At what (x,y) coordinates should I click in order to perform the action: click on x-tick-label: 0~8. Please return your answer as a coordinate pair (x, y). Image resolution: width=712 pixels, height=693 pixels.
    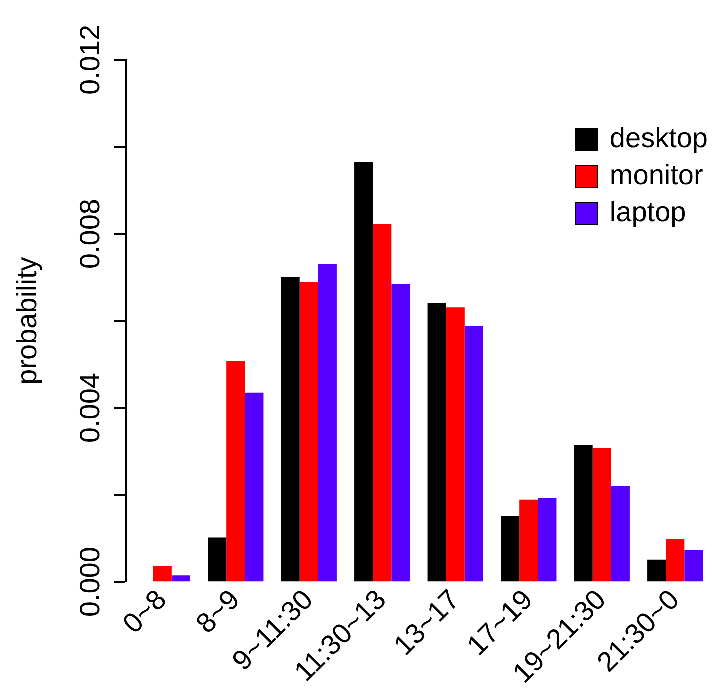
    Looking at the image, I should click on (144, 612).